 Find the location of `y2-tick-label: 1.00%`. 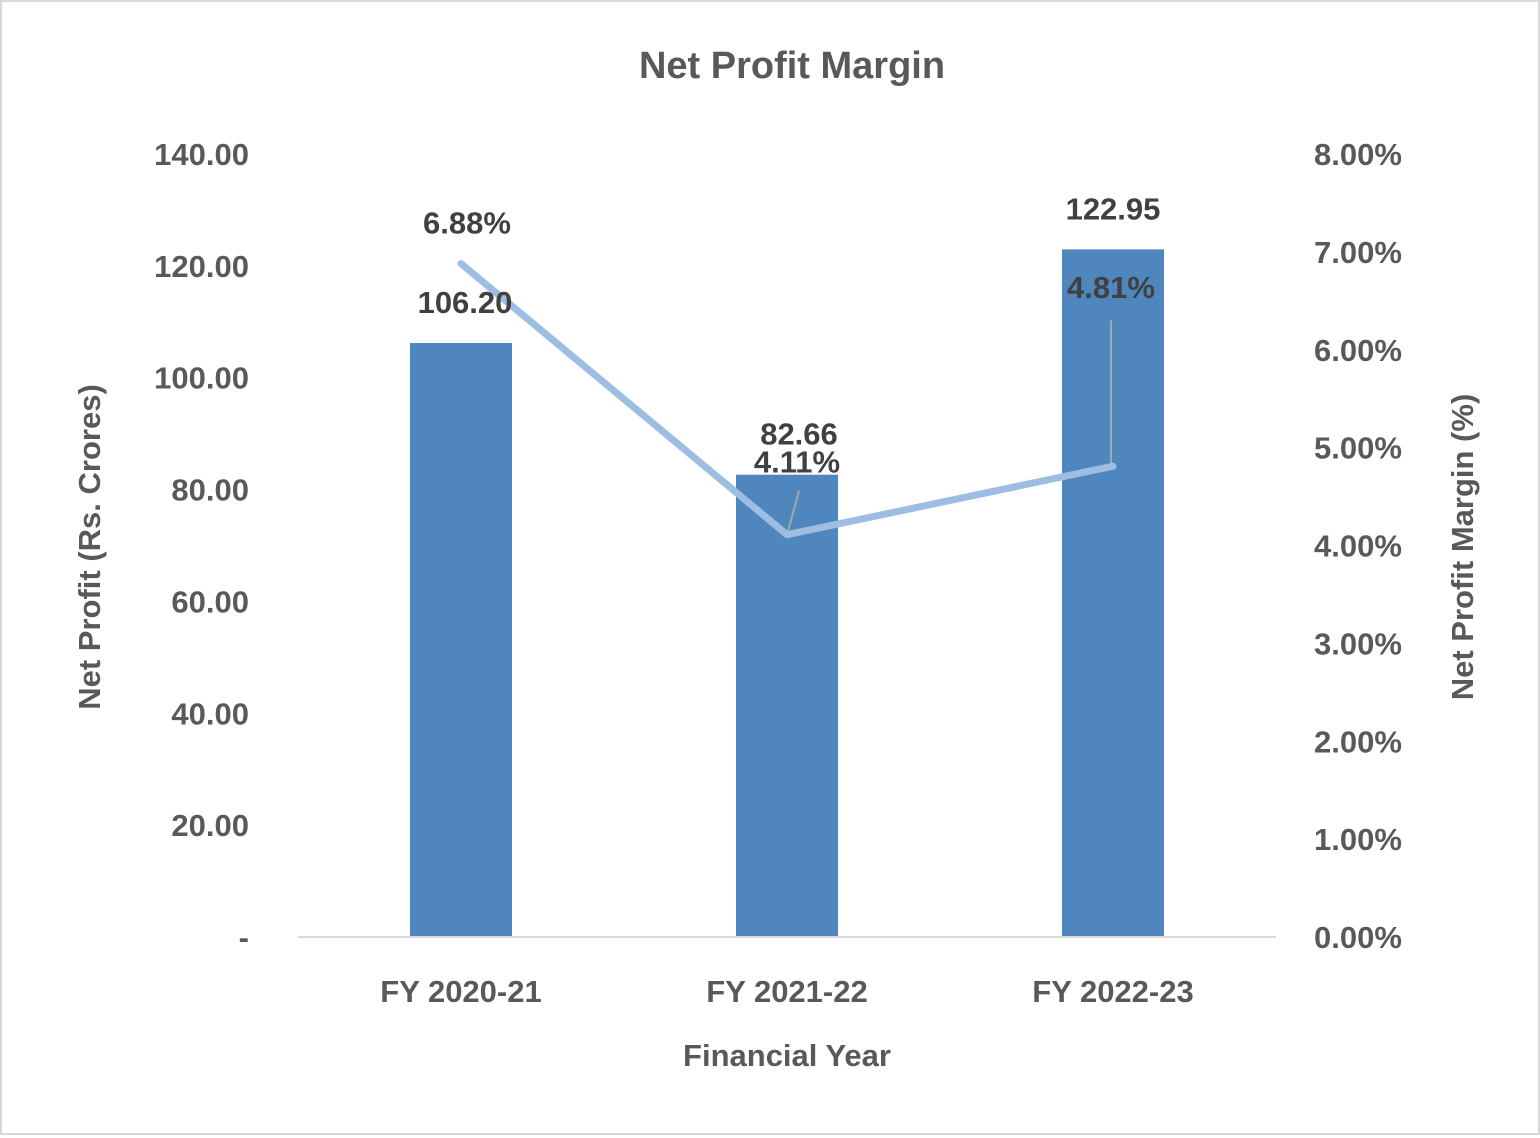

y2-tick-label: 1.00% is located at coordinates (1358, 839).